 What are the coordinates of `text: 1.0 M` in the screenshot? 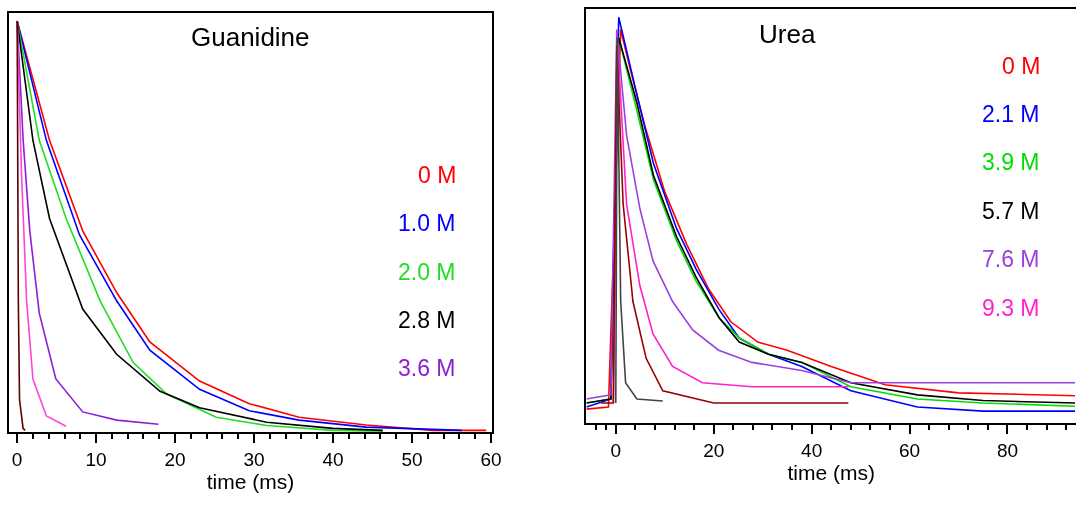 It's located at (427, 223).